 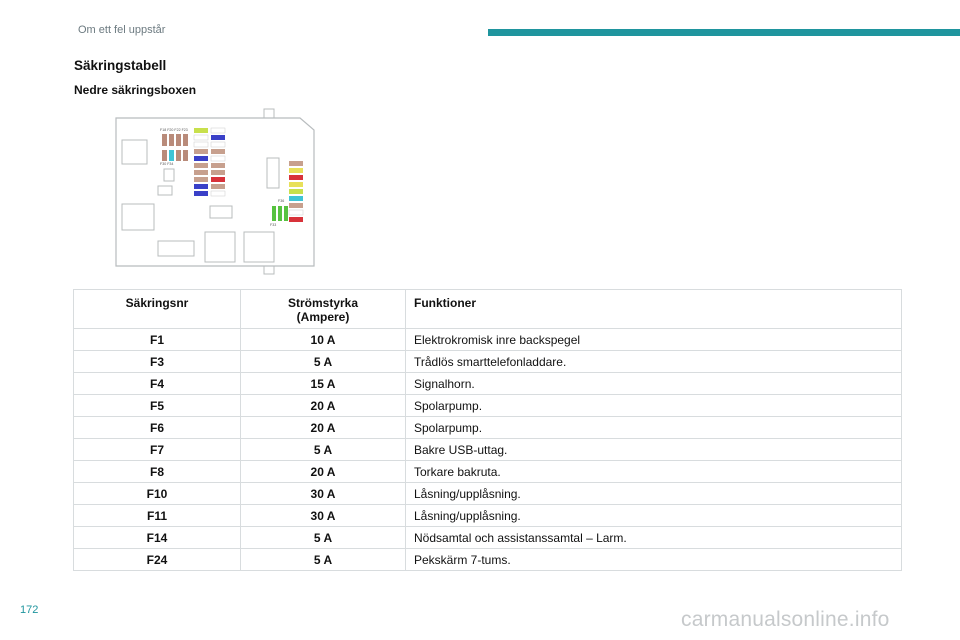 What do you see at coordinates (323, 383) in the screenshot?
I see `cell-current: 15 A` at bounding box center [323, 383].